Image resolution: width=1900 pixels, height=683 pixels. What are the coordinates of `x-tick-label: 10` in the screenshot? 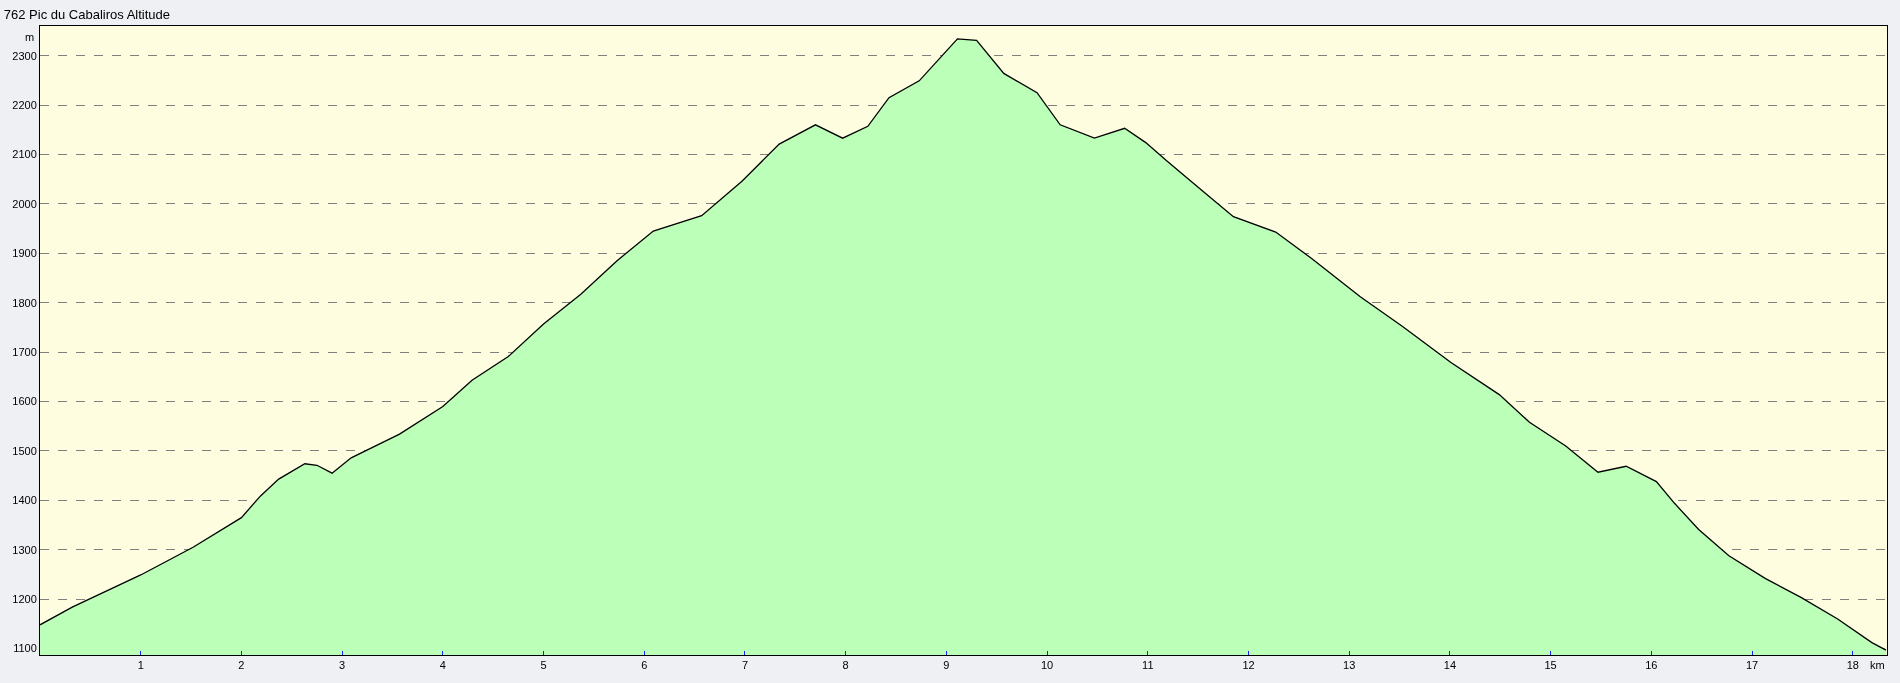 It's located at (1047, 665).